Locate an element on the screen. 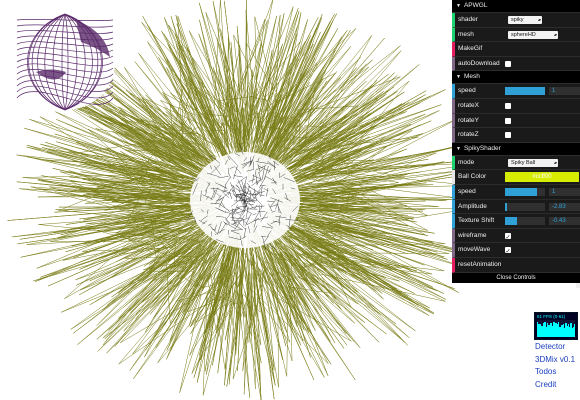 The image size is (580, 400). row-label: shader is located at coordinates (468, 19).